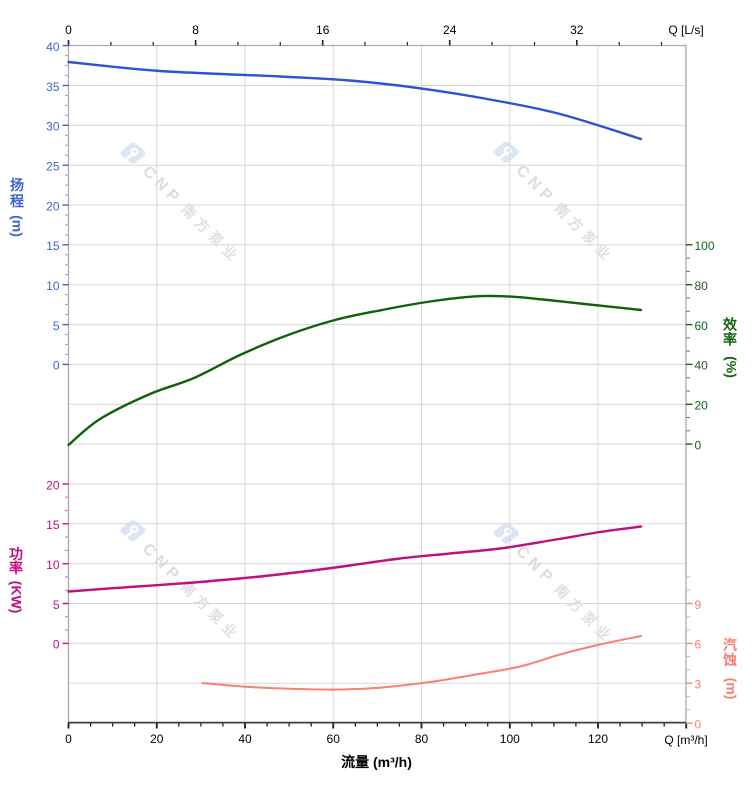 Image resolution: width=752 pixels, height=802 pixels. What do you see at coordinates (17, 201) in the screenshot?
I see `svg-text: 程` at bounding box center [17, 201].